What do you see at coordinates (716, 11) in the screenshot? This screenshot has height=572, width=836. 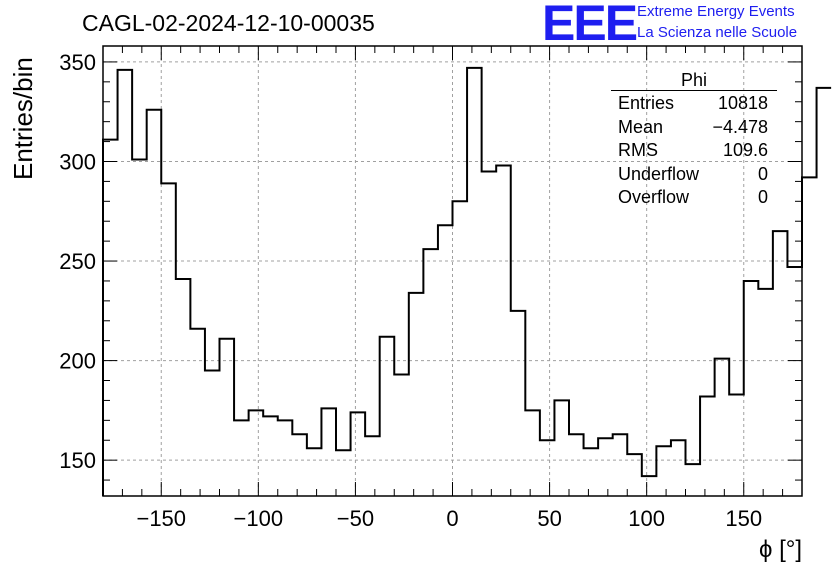 I see `logo-line-1: Extreme Energy Events` at bounding box center [716, 11].